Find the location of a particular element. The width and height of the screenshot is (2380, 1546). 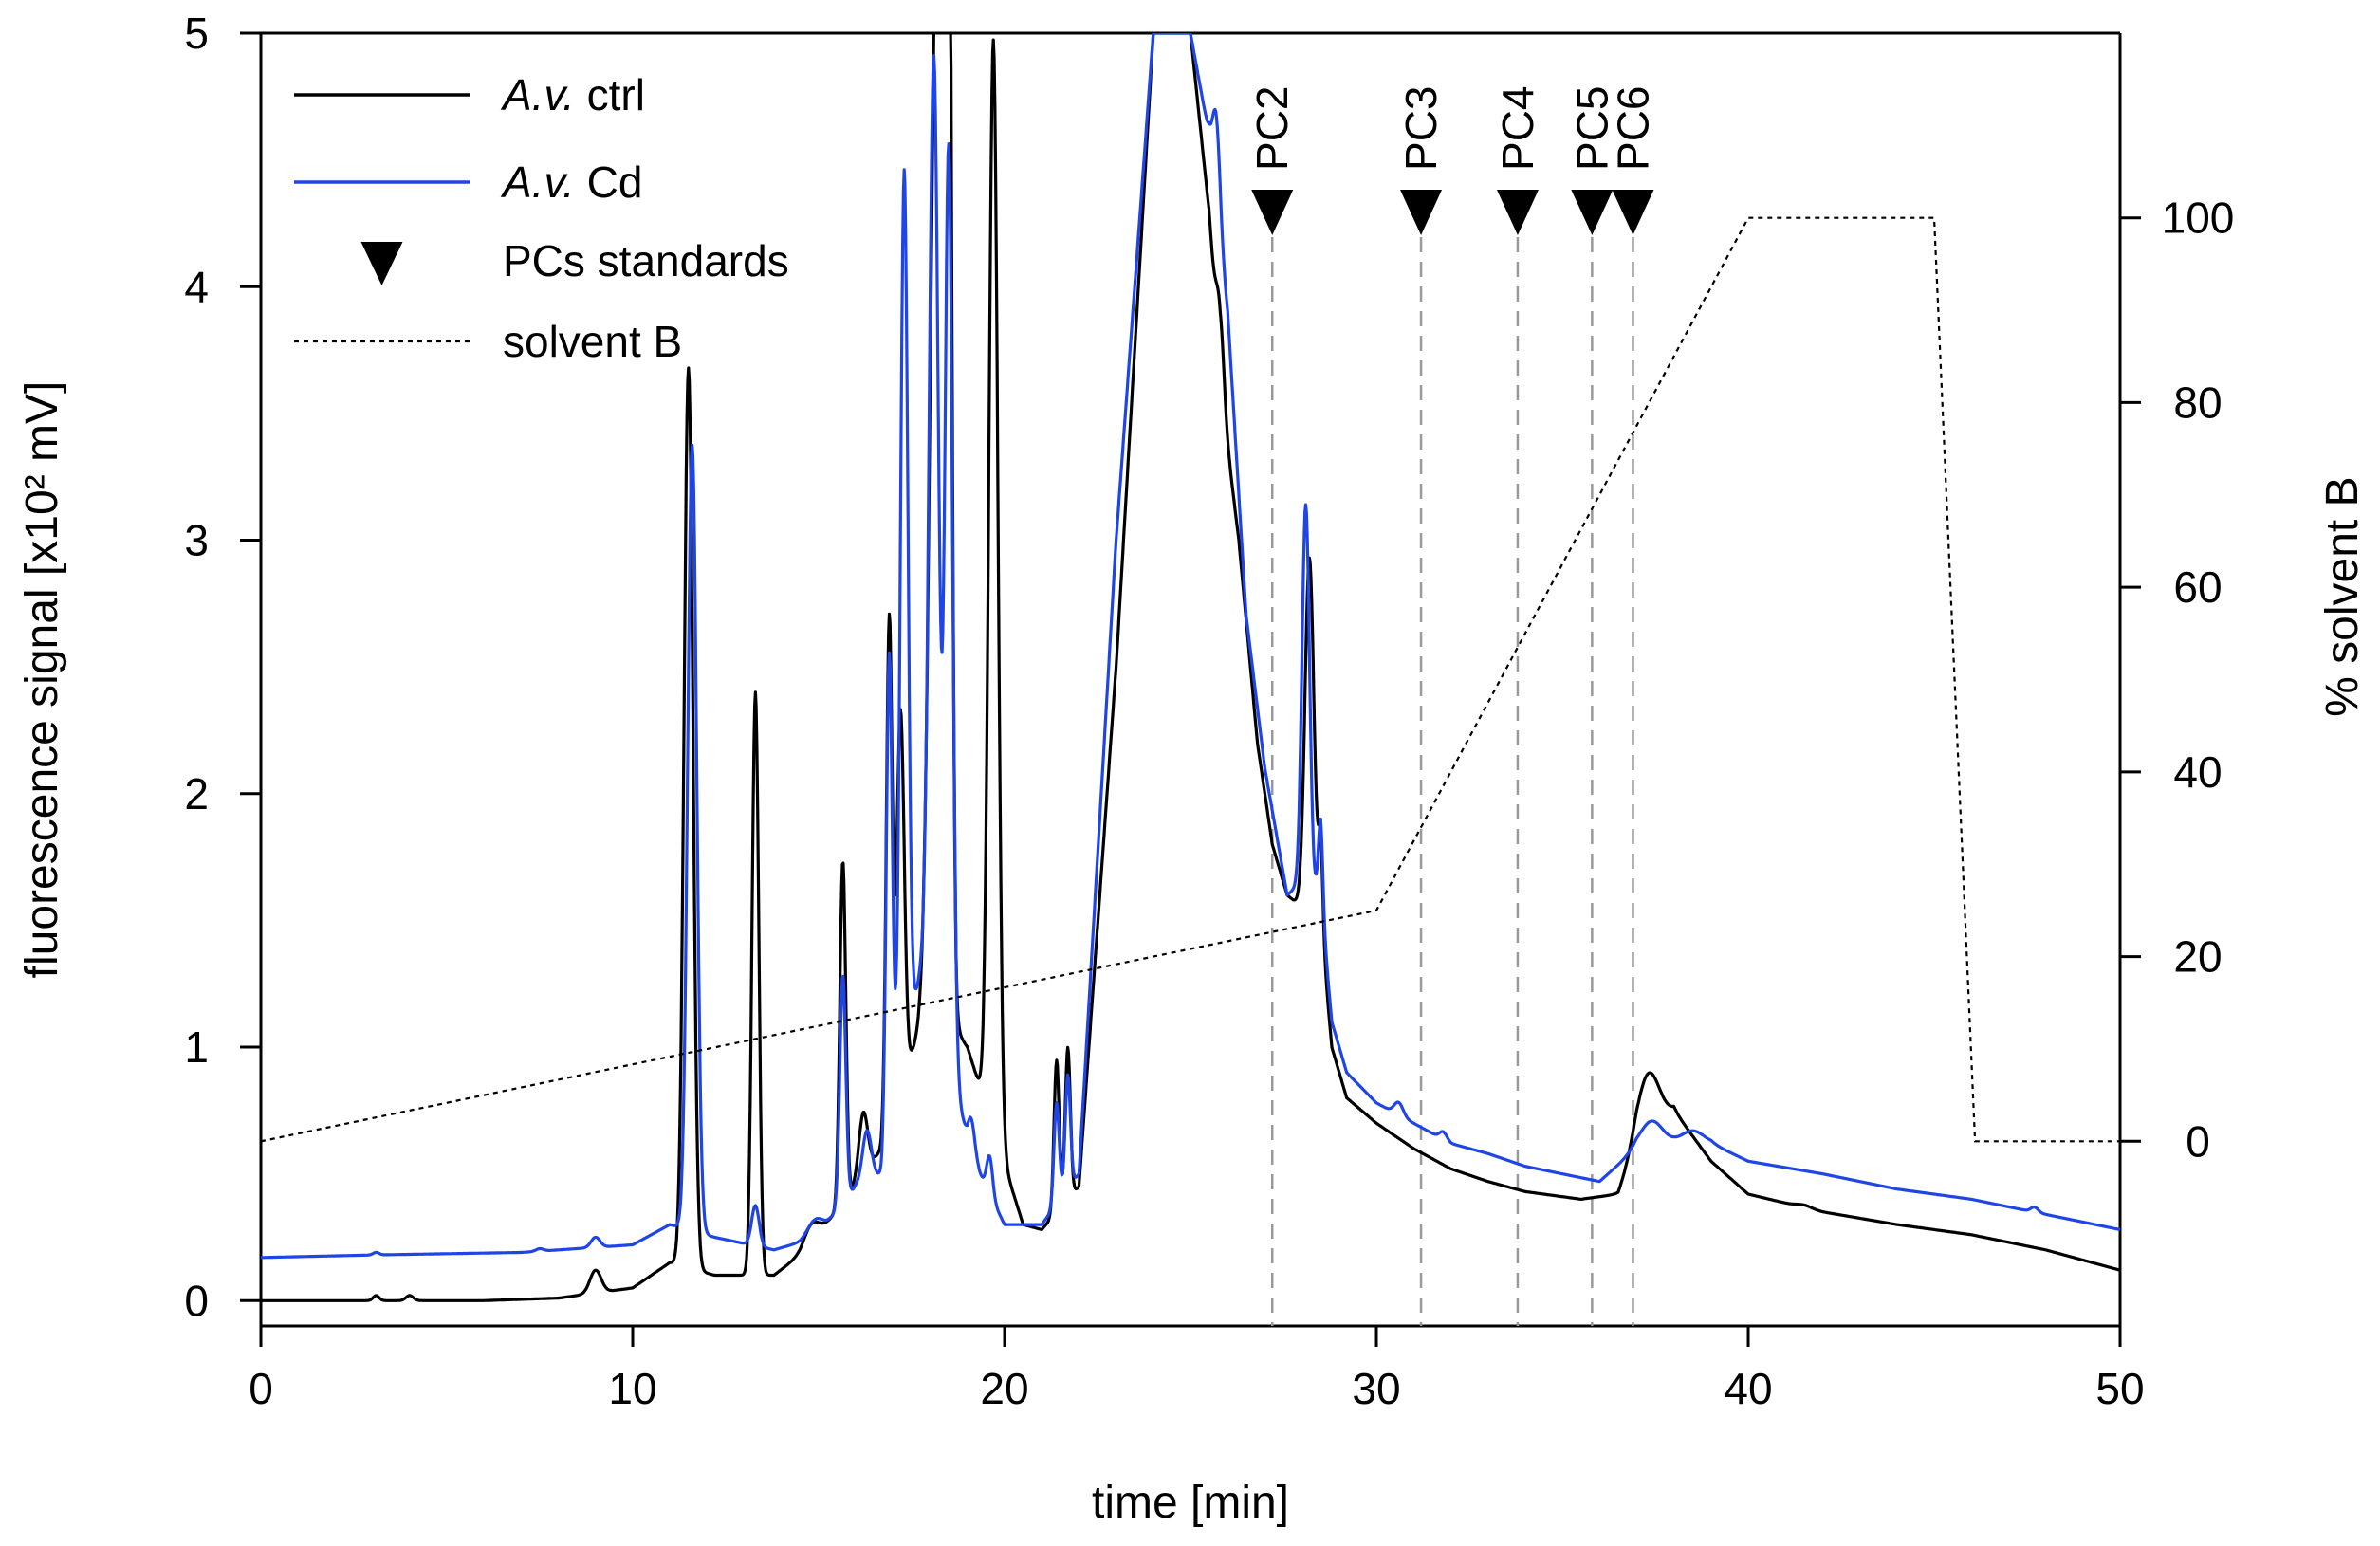

x-tick-label: 50 is located at coordinates (2119, 1388).